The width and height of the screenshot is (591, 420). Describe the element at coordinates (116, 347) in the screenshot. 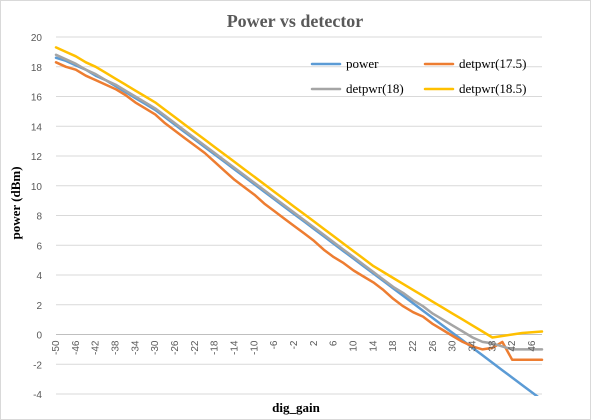

I see `x-tick-label: -38` at that location.